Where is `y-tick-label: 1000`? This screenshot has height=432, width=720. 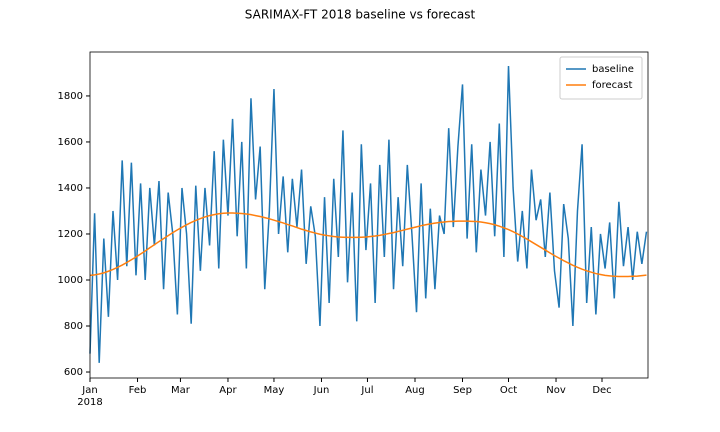
y-tick-label: 1000 is located at coordinates (70, 280).